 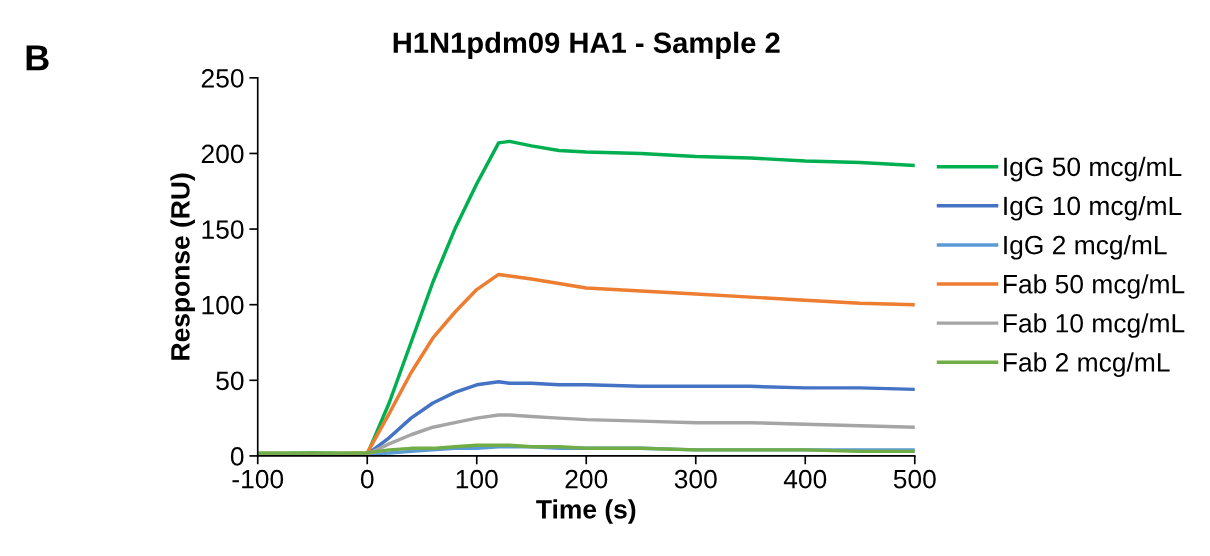 I want to click on text: B, so click(x=37, y=58).